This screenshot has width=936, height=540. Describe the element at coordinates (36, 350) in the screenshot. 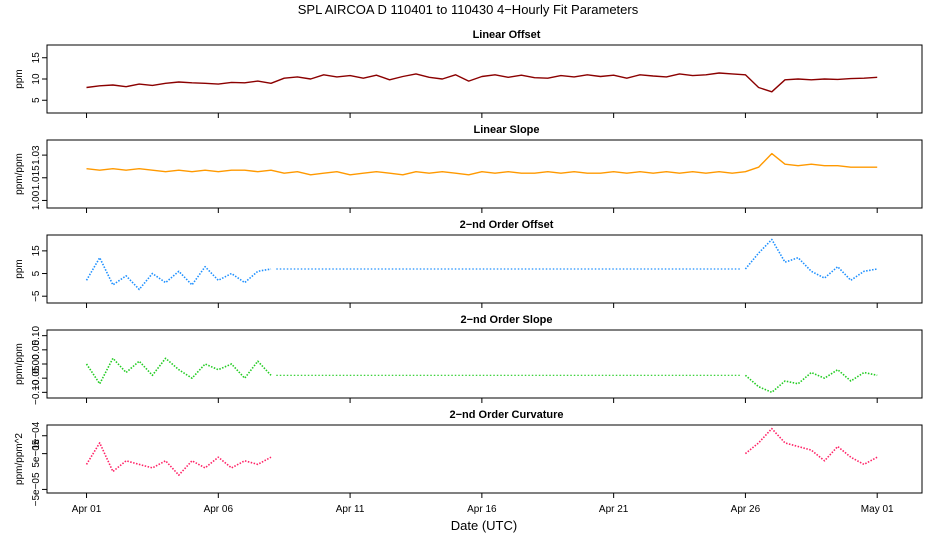

I see `y-tick-label: 0.05` at that location.